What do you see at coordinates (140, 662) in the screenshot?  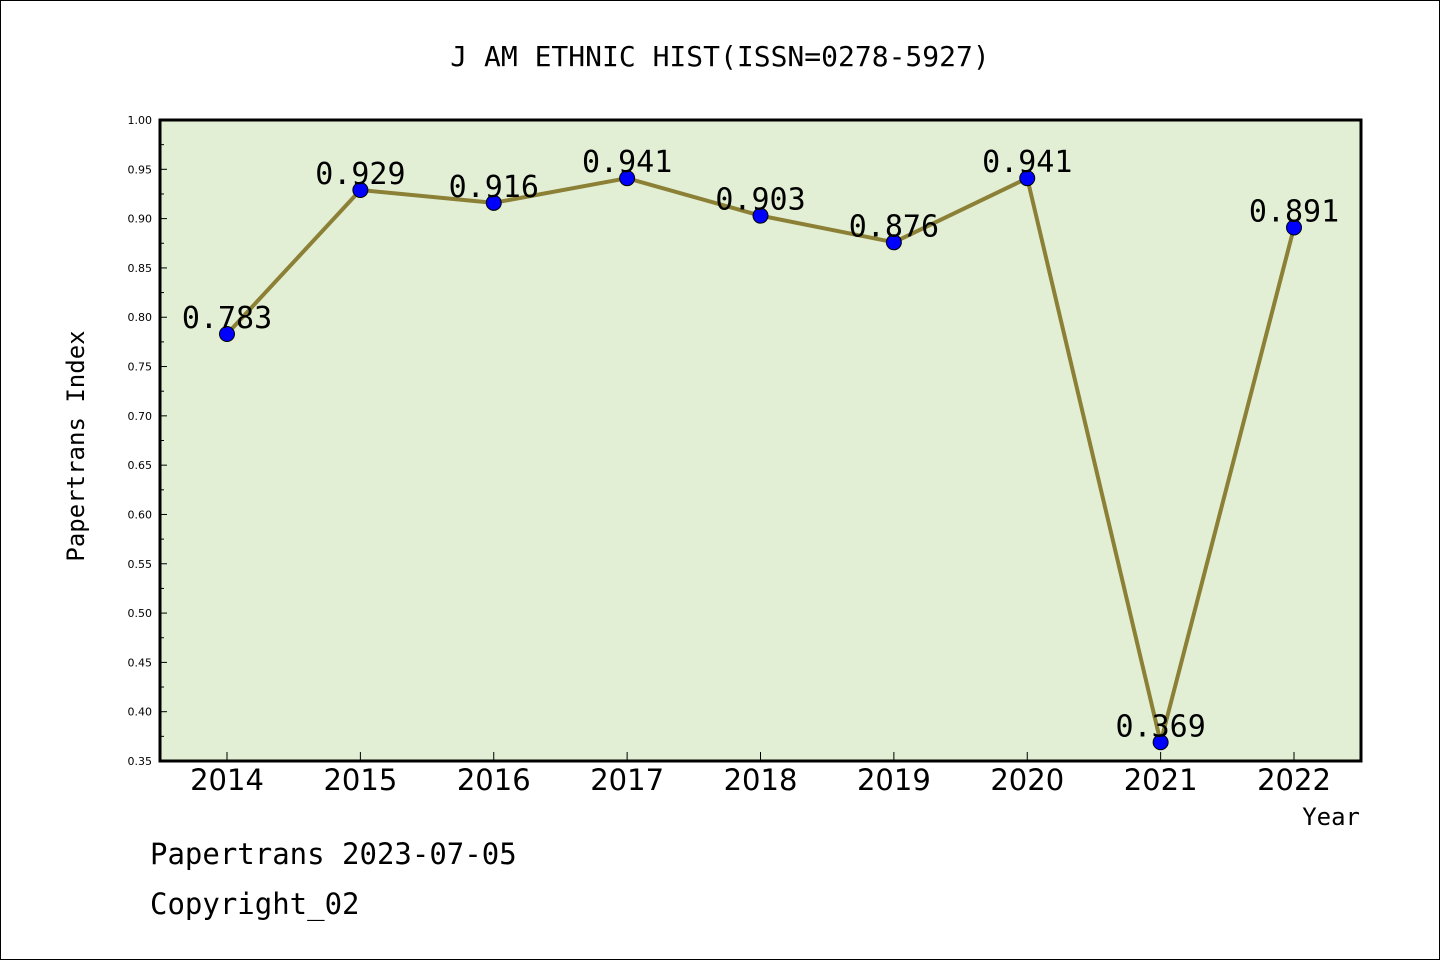 I see `y-tick-label: 0.45` at bounding box center [140, 662].